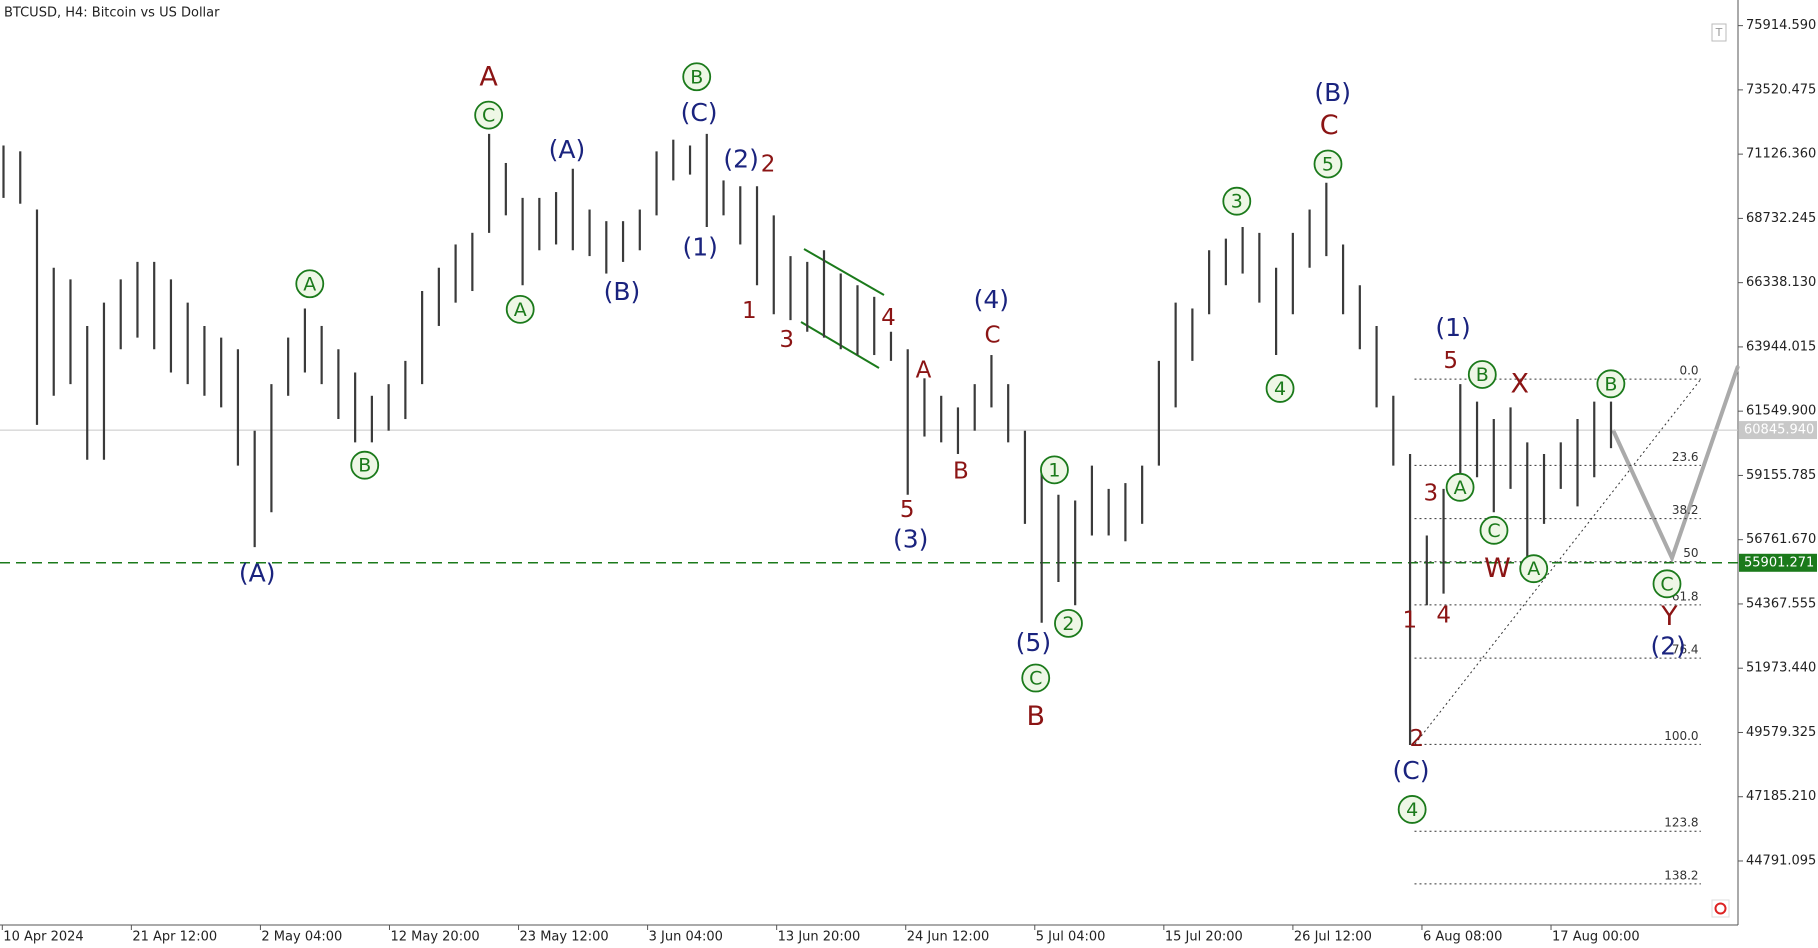  I want to click on x-tick-label: 26 Jul 12:00, so click(1333, 937).